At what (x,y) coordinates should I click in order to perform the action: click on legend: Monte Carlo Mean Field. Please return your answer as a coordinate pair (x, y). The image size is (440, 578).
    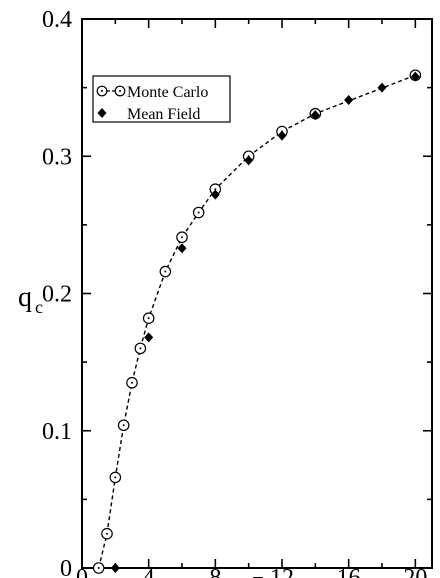
    Looking at the image, I should click on (161, 99).